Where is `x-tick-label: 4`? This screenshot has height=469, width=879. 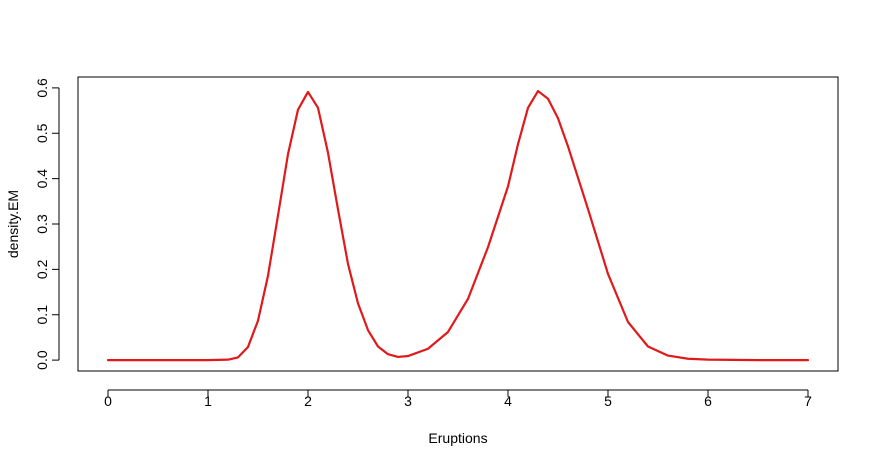
x-tick-label: 4 is located at coordinates (508, 401).